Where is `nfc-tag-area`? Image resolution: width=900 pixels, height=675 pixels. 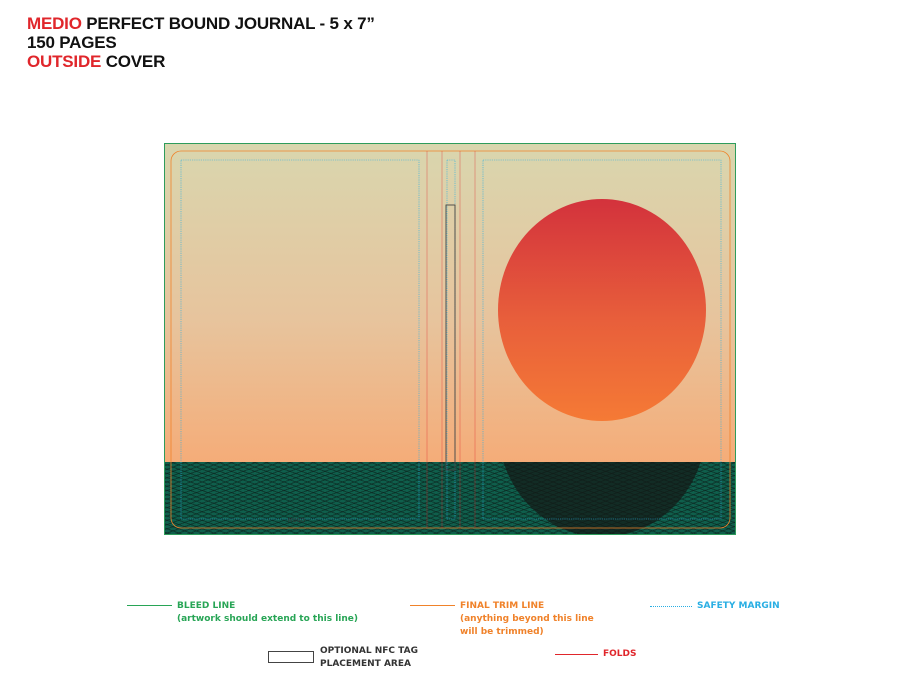 nfc-tag-area is located at coordinates (450, 337).